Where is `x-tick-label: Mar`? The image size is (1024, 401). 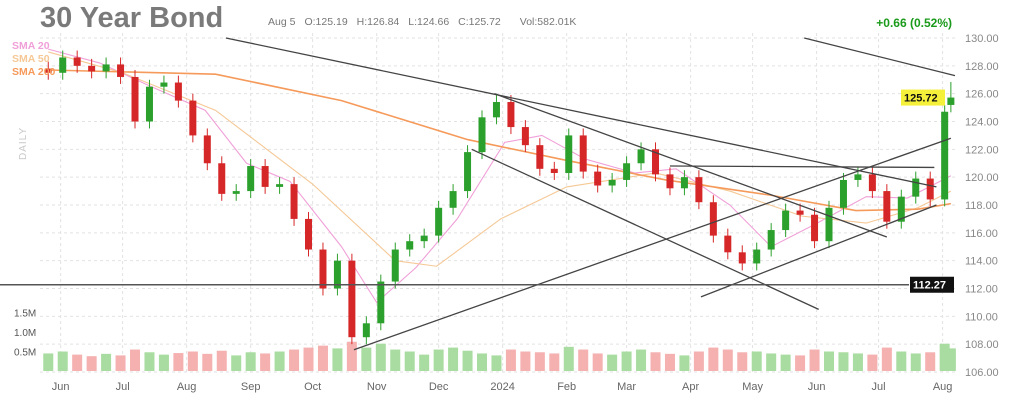
x-tick-label: Mar is located at coordinates (626, 387).